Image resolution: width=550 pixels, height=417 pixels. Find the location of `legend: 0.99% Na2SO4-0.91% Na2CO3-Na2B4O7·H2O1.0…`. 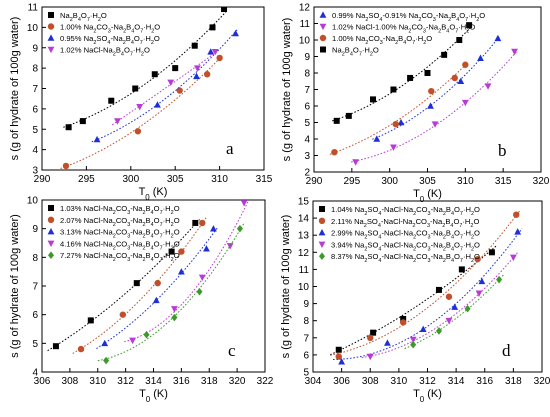

legend: 0.99% Na2SO4-0.91% Na2CO3-Na2B4O7·H2O1.0… is located at coordinates (402, 34).